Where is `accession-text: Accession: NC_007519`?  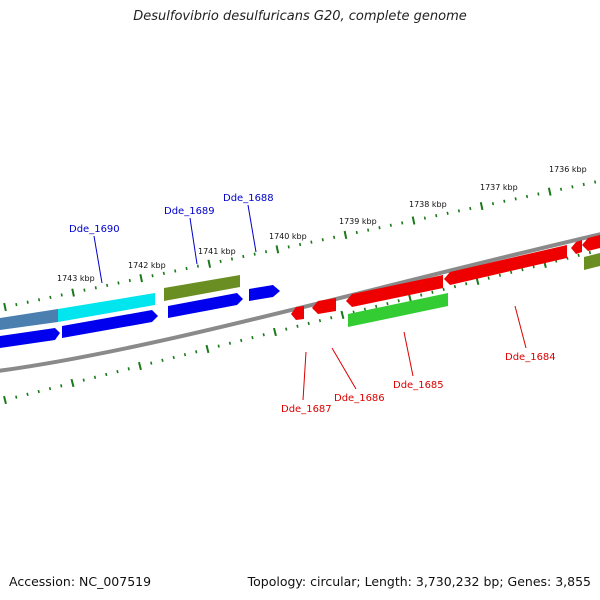 accession-text: Accession: NC_007519 is located at coordinates (80, 581).